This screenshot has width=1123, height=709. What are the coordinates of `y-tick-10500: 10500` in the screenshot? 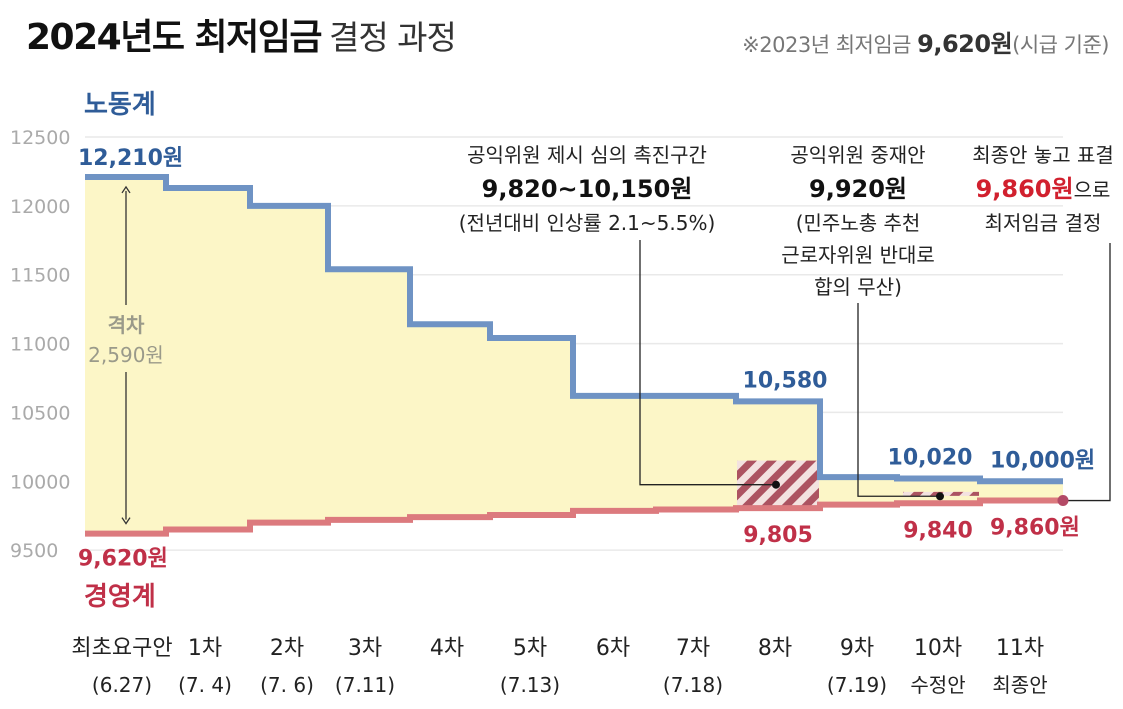 It's located at (40, 413).